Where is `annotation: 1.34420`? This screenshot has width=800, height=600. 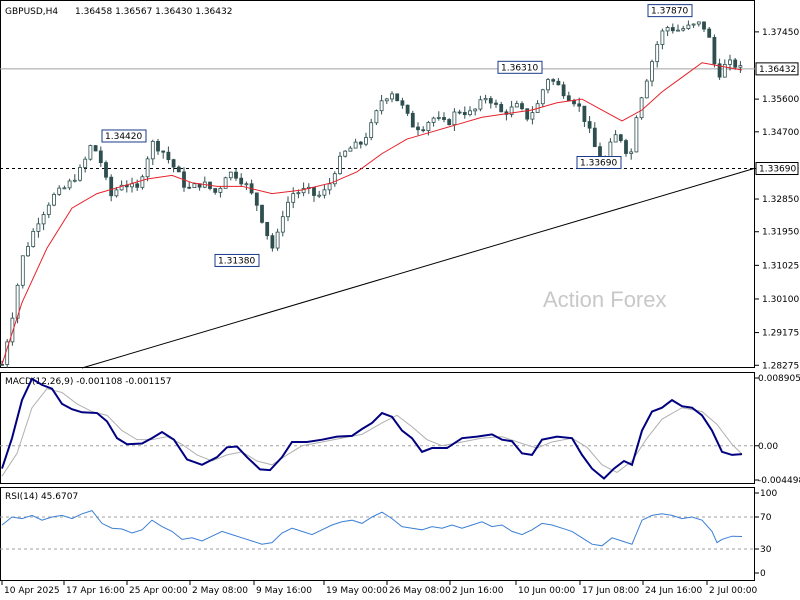
annotation: 1.34420 is located at coordinates (124, 136).